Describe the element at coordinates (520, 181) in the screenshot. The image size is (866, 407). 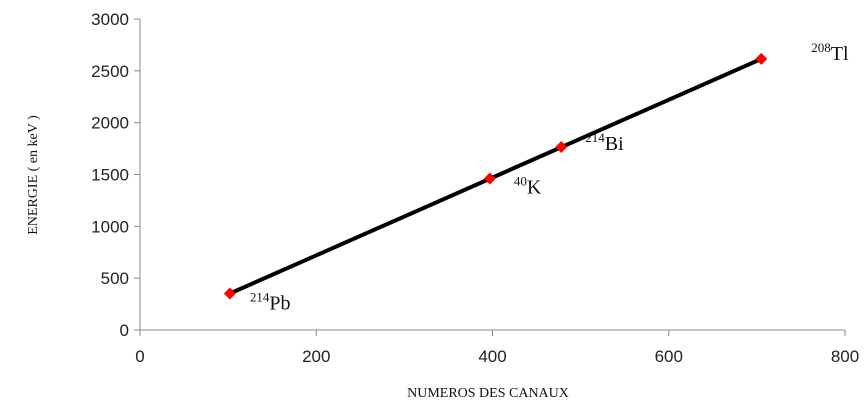
I see `isotope-mass-number: 40` at that location.